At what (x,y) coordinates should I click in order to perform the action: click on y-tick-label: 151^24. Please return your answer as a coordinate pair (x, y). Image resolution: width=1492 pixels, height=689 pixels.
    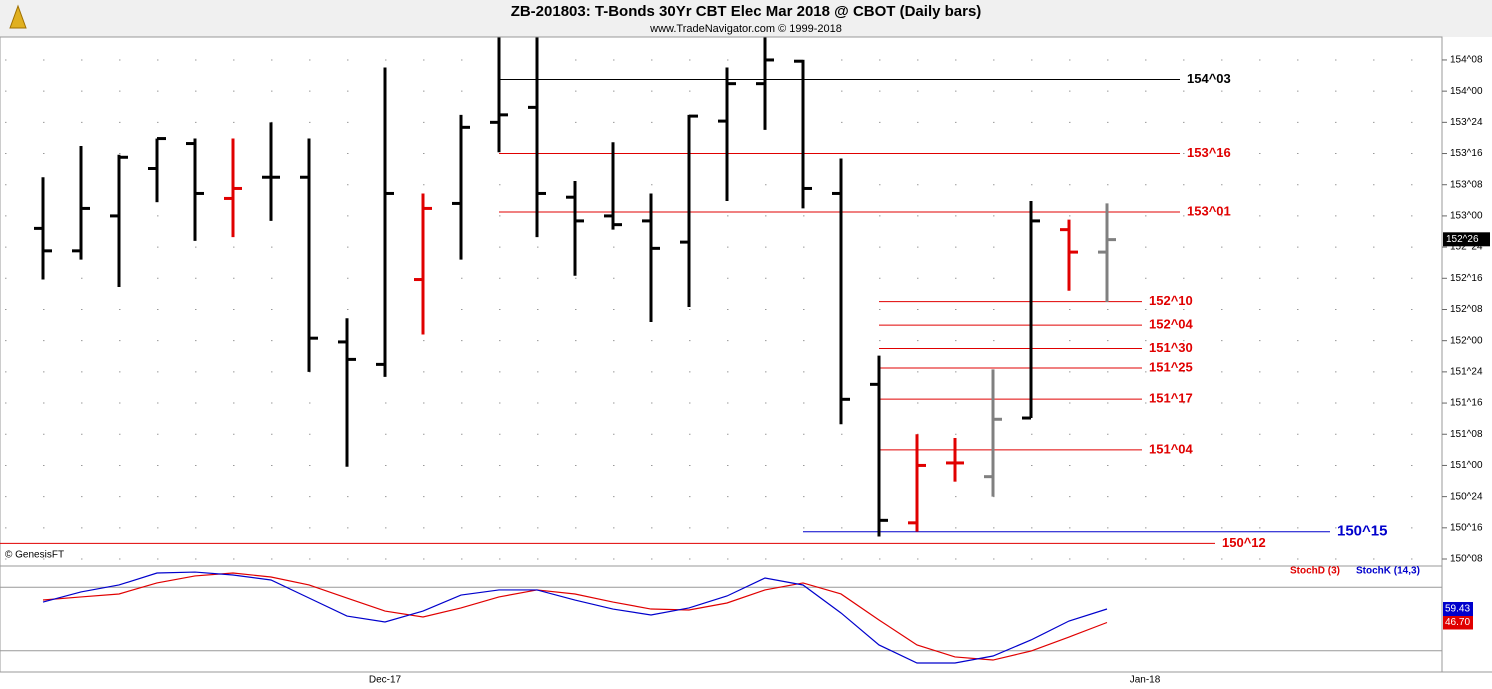
    Looking at the image, I should click on (1466, 372).